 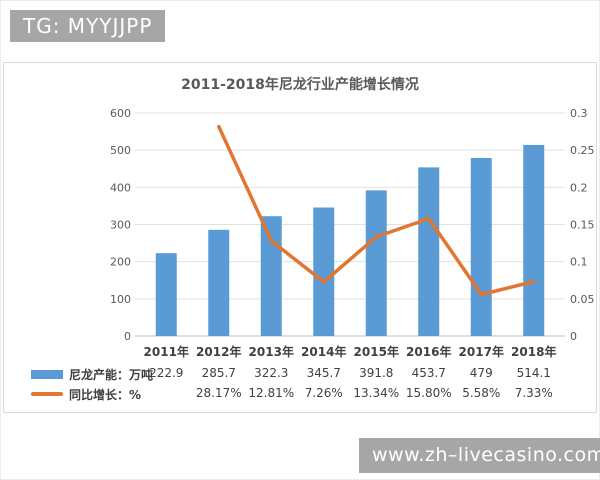 What do you see at coordinates (579, 187) in the screenshot?
I see `right-axis-tick-label: 0.2` at bounding box center [579, 187].